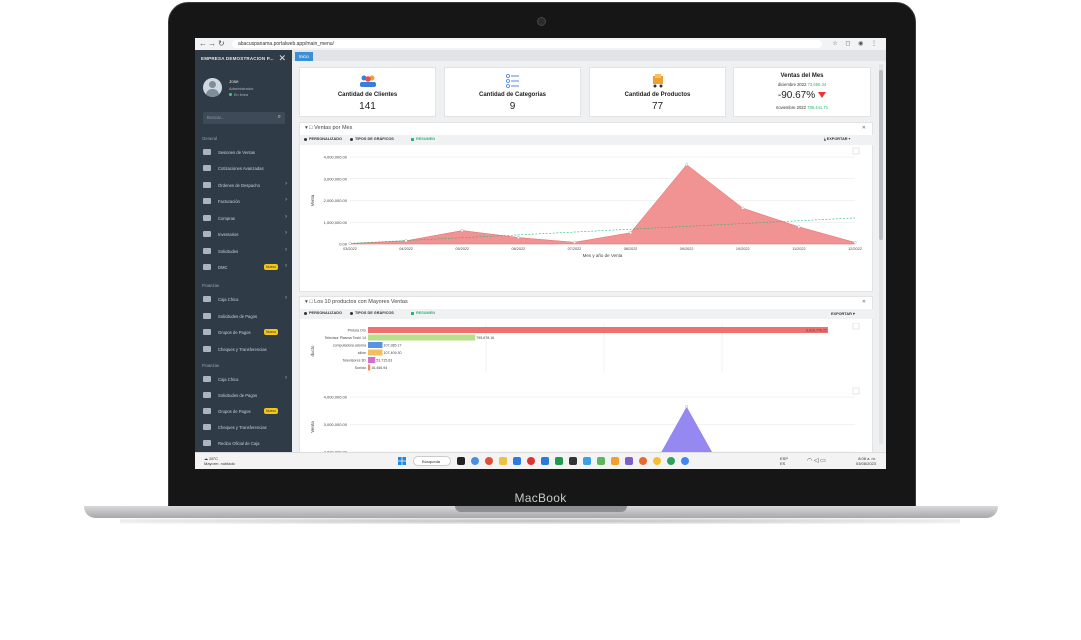  Describe the element at coordinates (657, 95) in the screenshot. I see `card-title: Cantidad de Productos` at that location.